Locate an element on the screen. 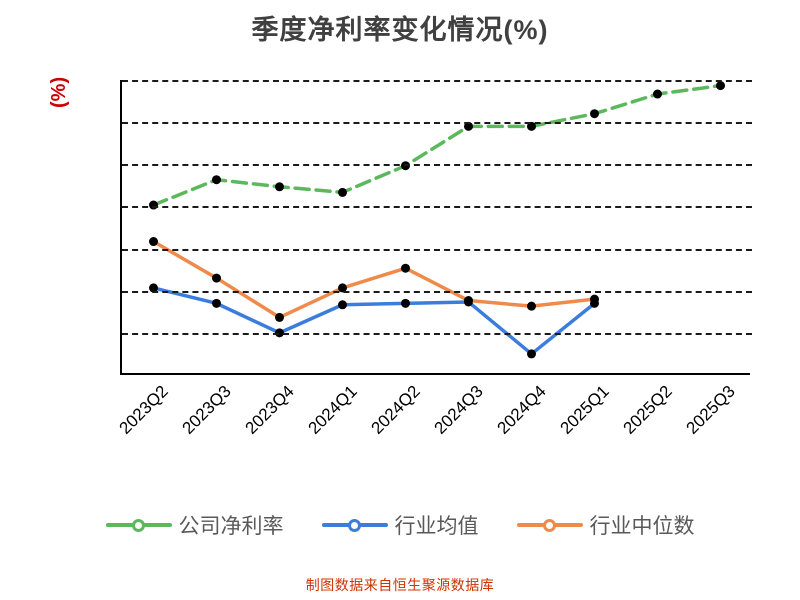 This screenshot has height=600, width=800. legend-label: 公司净利率 is located at coordinates (231, 526).